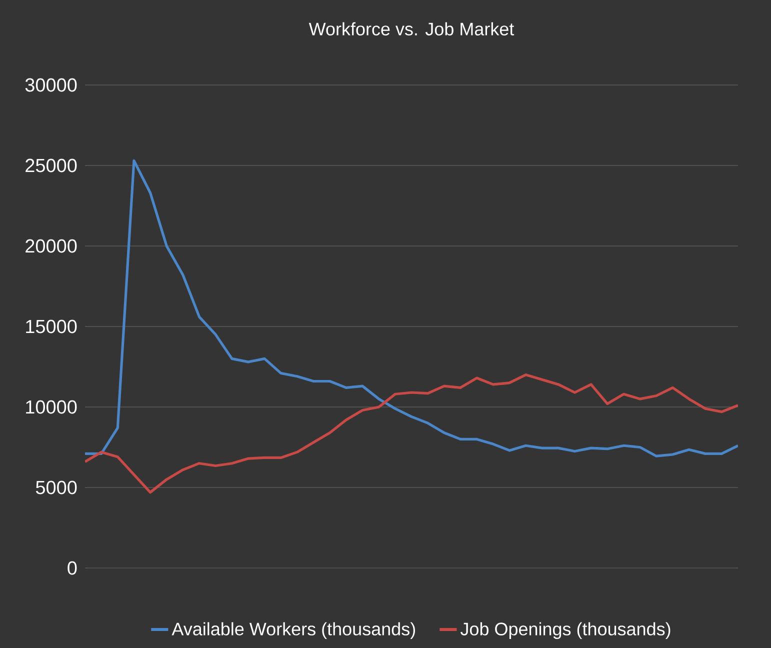 The image size is (771, 648). What do you see at coordinates (293, 630) in the screenshot?
I see `legend-label: Available Workers (thousands)` at bounding box center [293, 630].